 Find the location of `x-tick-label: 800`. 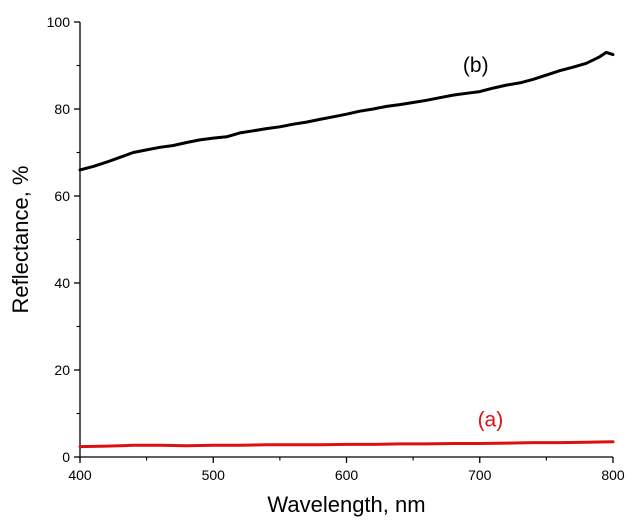

x-tick-label: 800 is located at coordinates (613, 475).